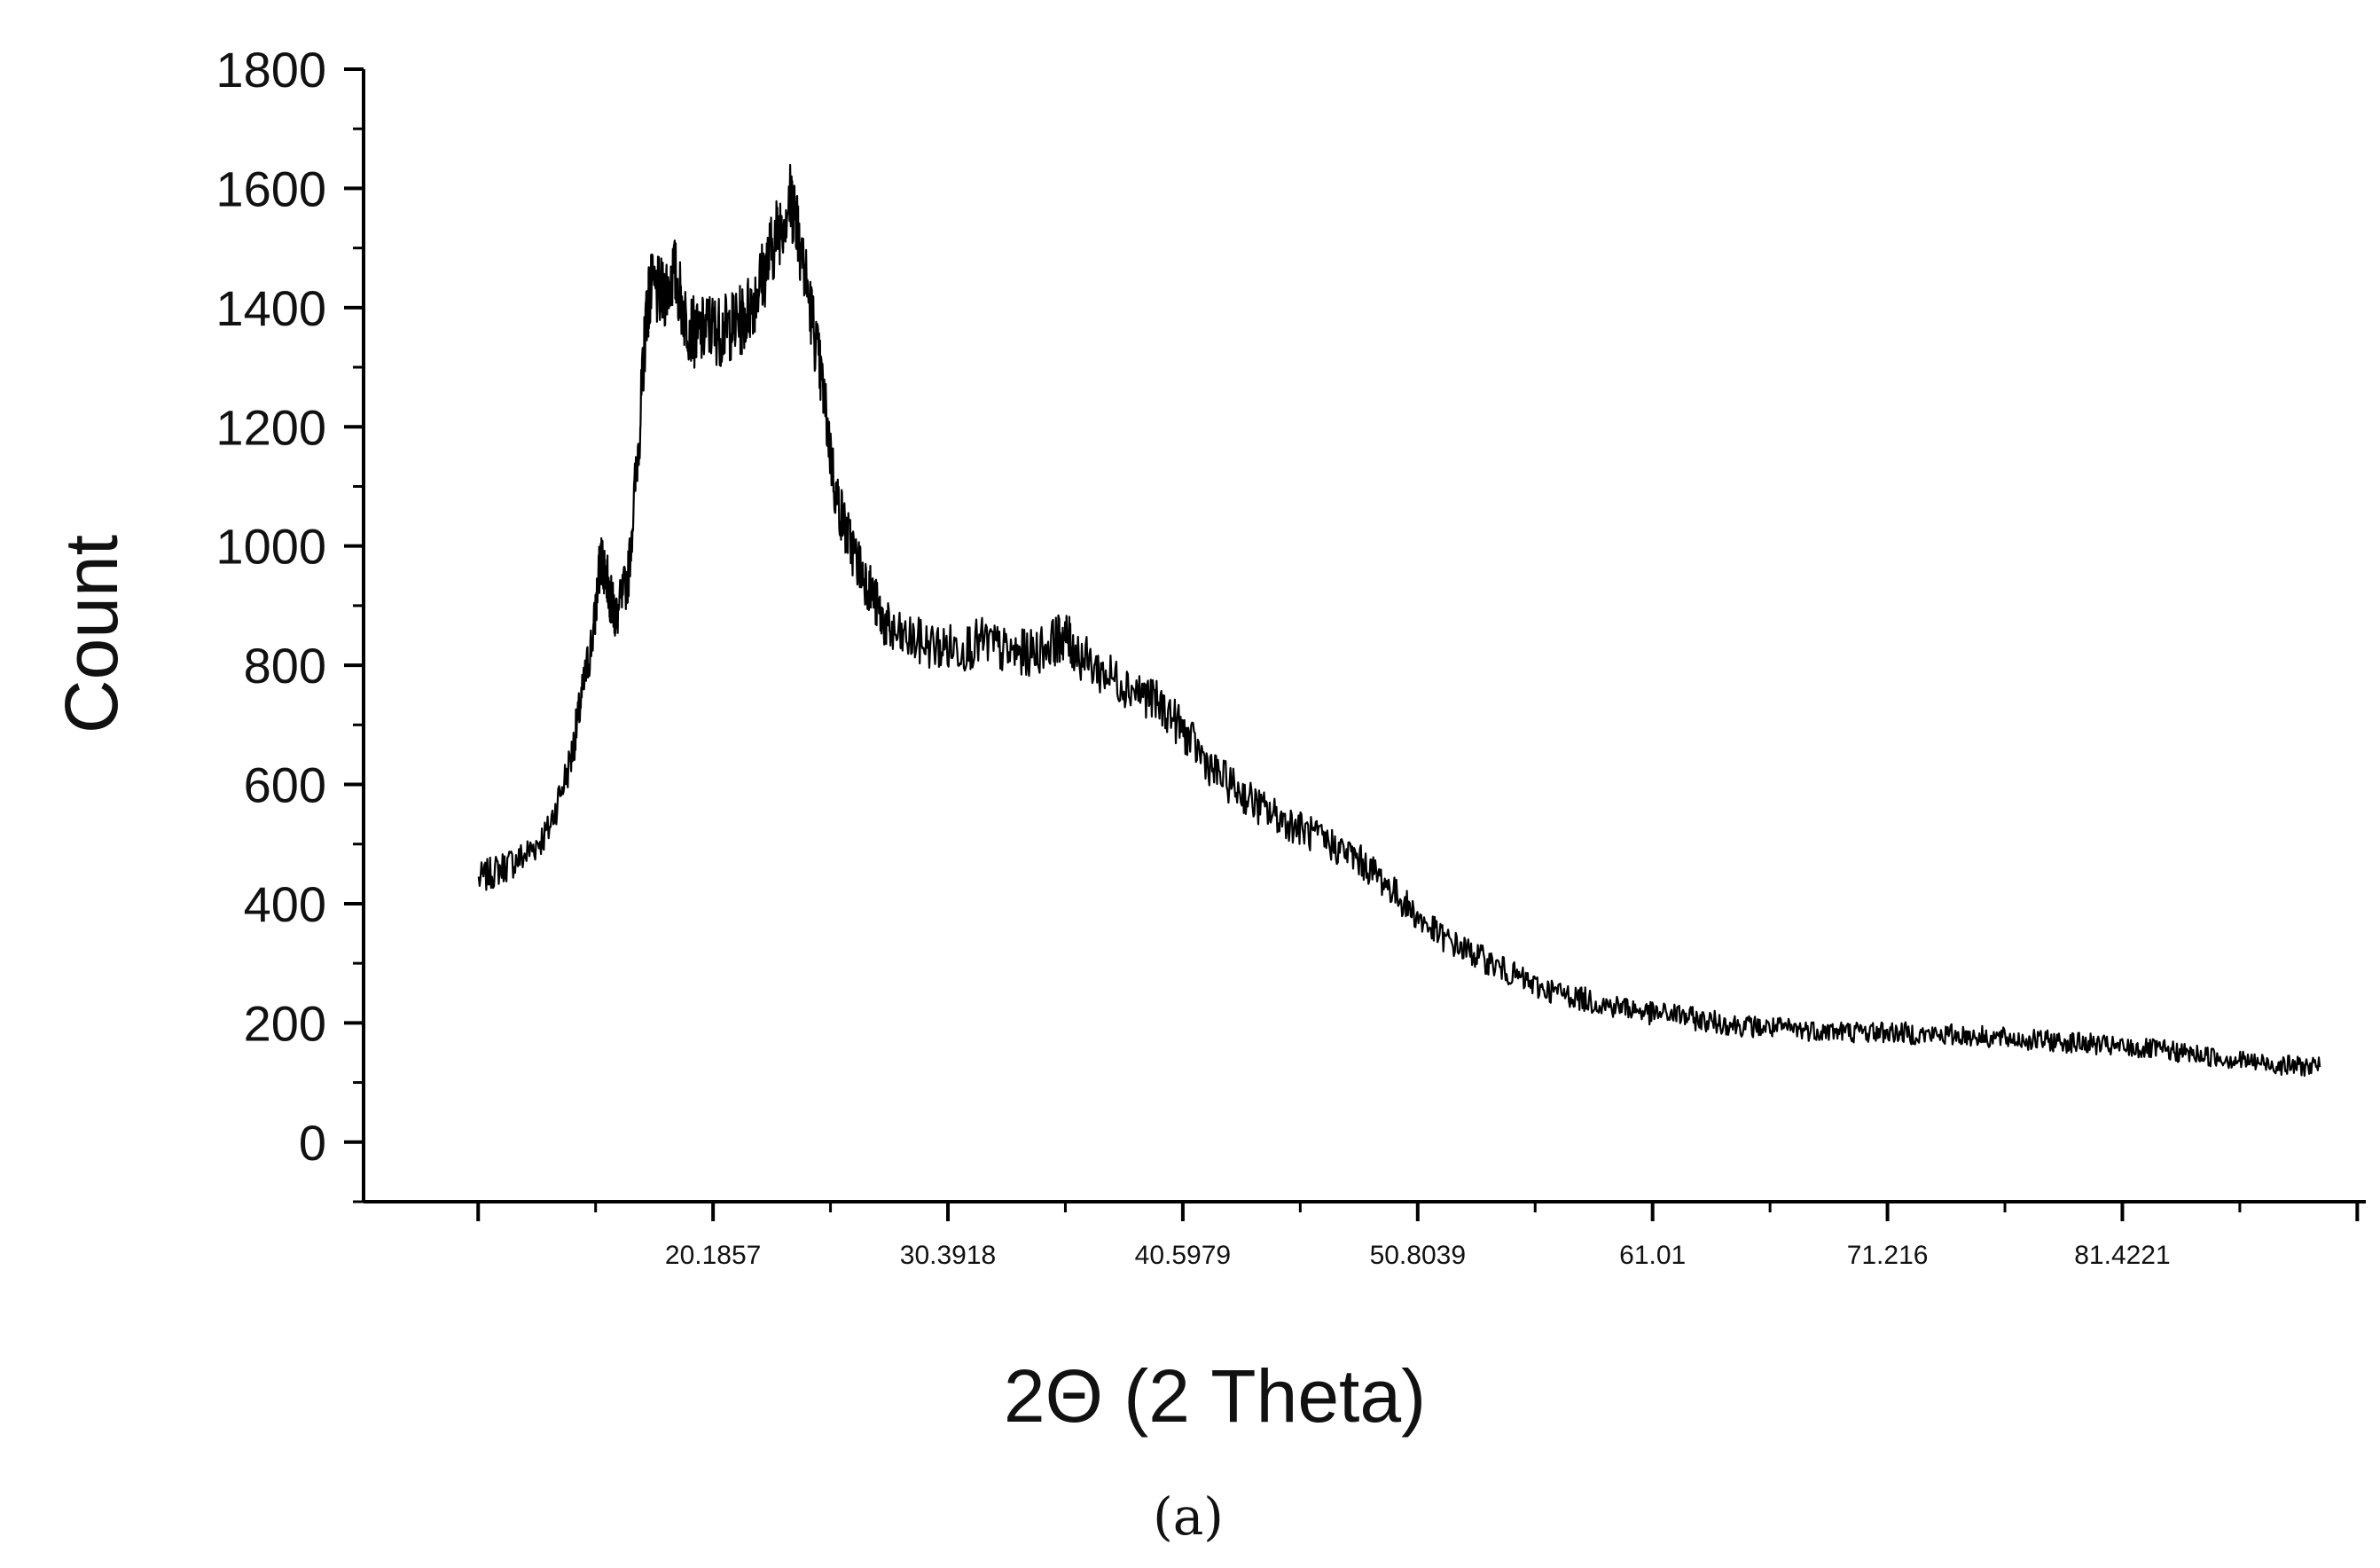 The width and height of the screenshot is (2380, 1568). What do you see at coordinates (270, 547) in the screenshot?
I see `y-tick-label: 1000` at bounding box center [270, 547].